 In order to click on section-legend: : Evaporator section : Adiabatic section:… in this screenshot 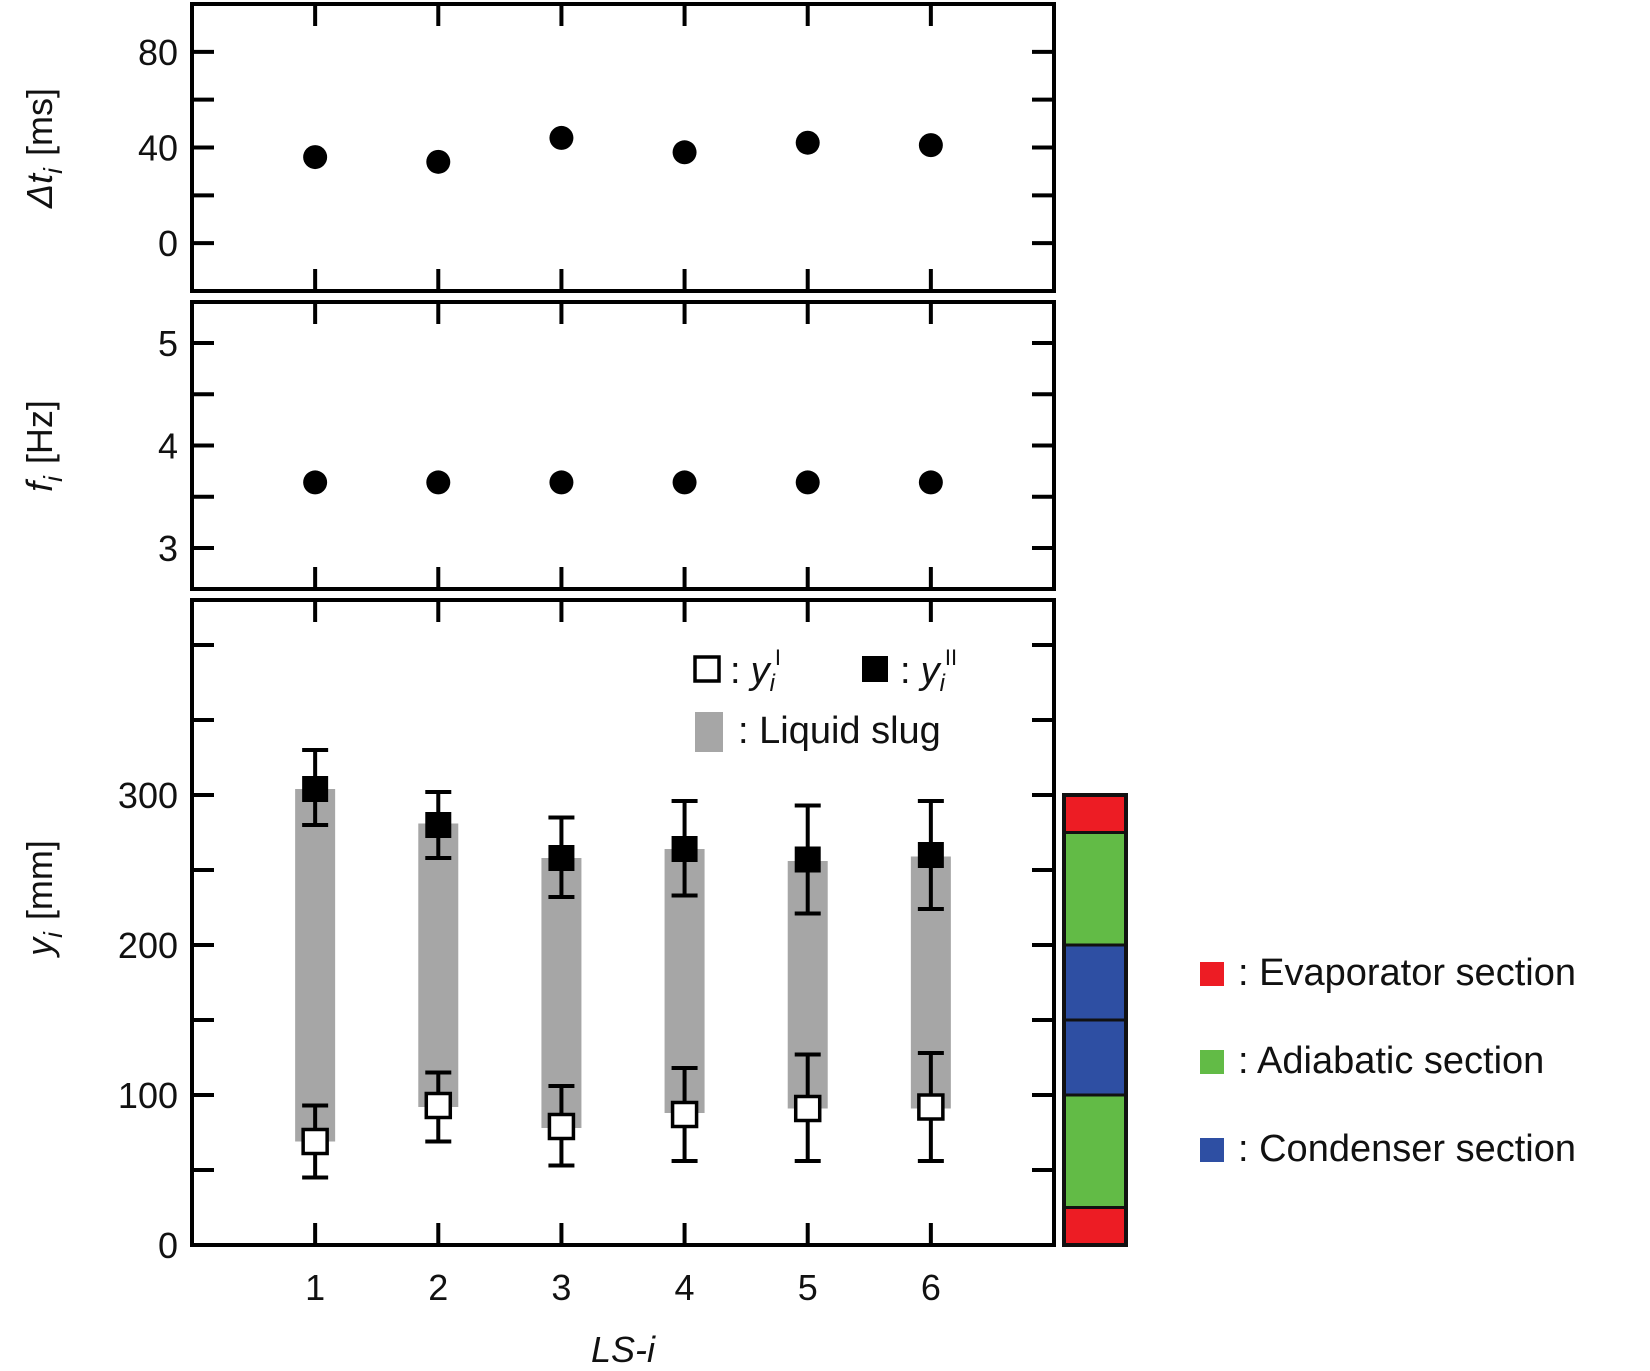, I will do `click(1388, 1061)`.